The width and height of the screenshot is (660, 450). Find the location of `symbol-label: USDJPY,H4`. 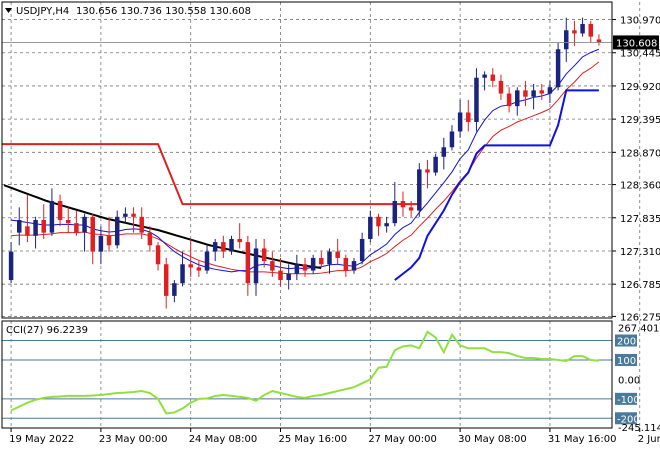

symbol-label: USDJPY,H4 is located at coordinates (42, 11).